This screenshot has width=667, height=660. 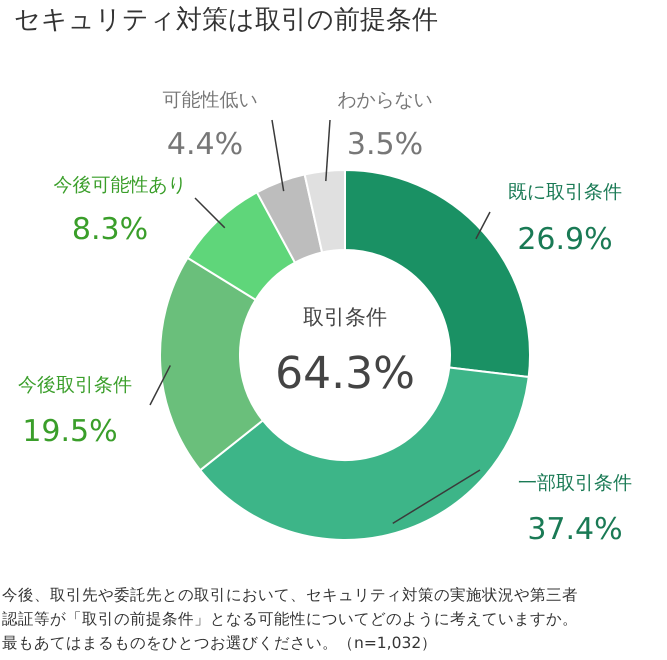 What do you see at coordinates (226, 20) in the screenshot?
I see `chart-title: セキュリティ対策は取引の前提条件` at bounding box center [226, 20].